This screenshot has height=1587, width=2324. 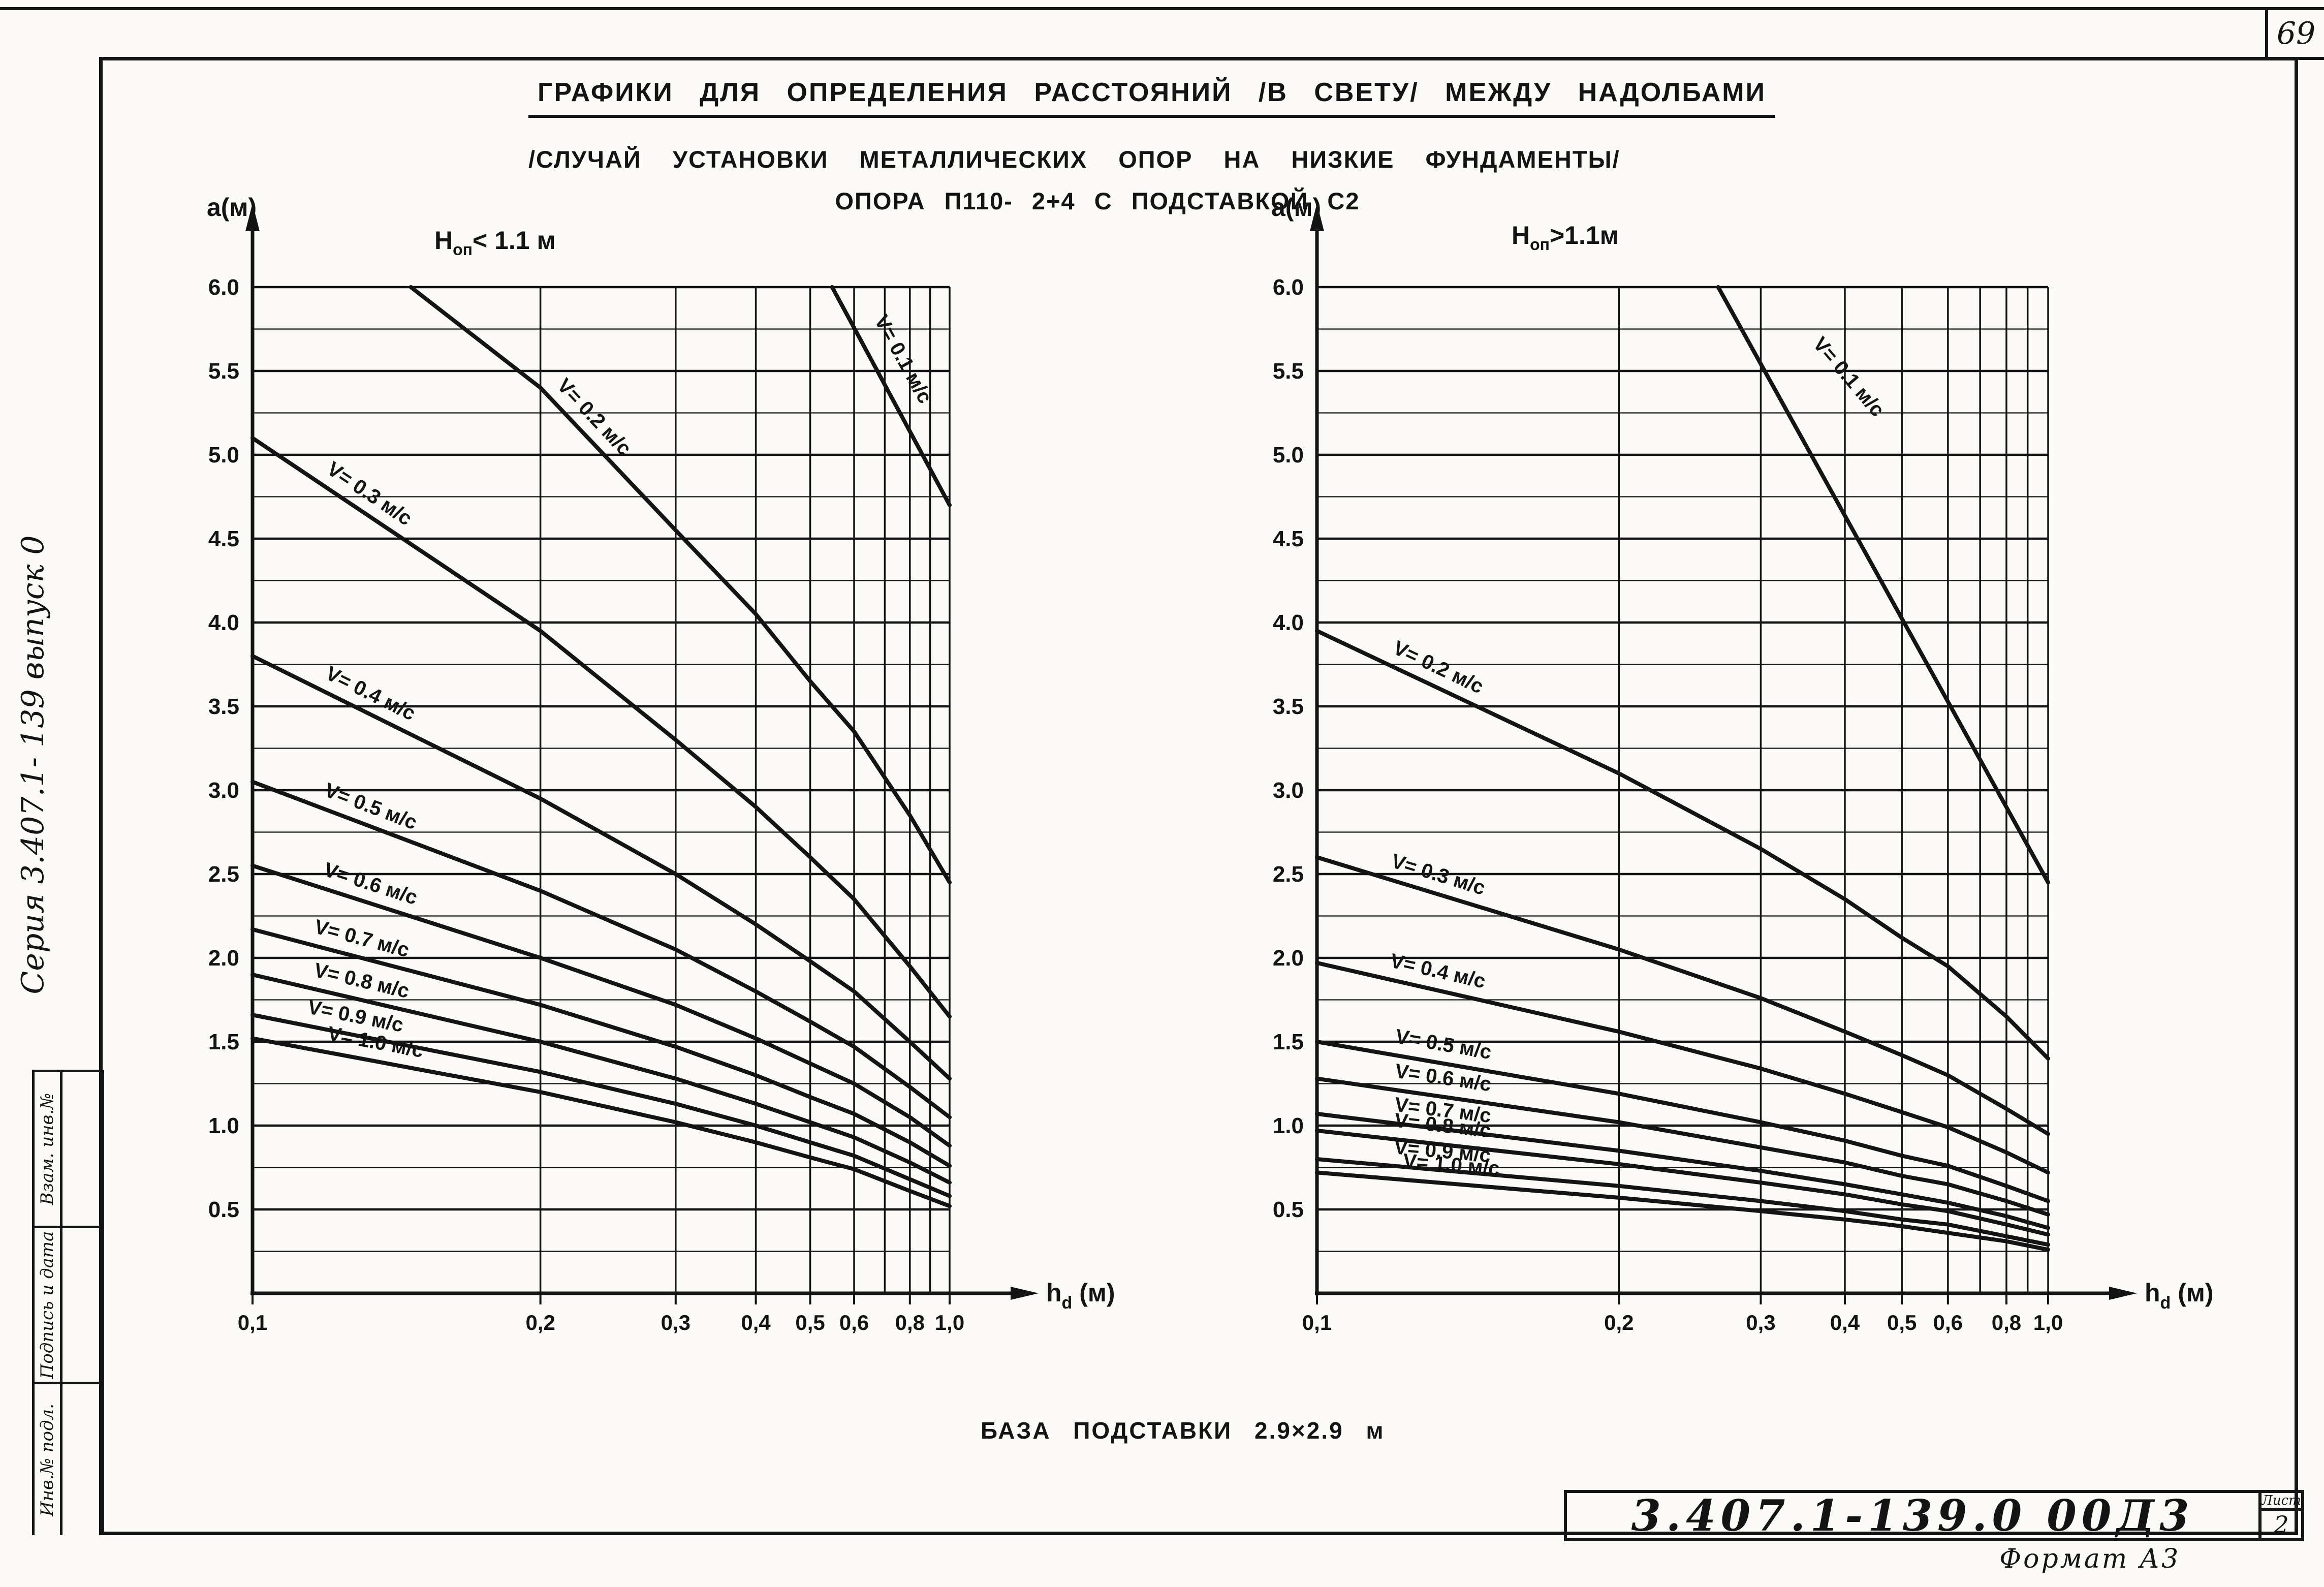 I want to click on margin-box-label-cell: Инв.№ подл., so click(x=48, y=1459).